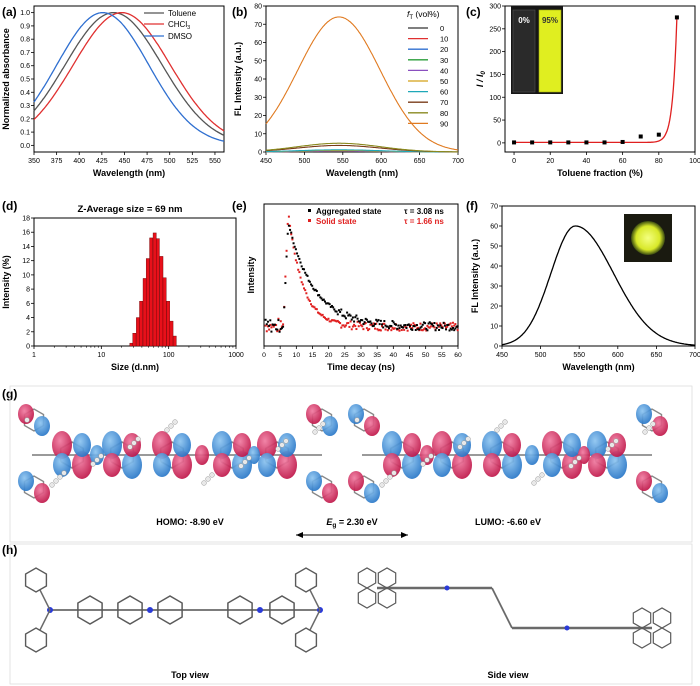  I want to click on y-tick-label: 0, so click(496, 347).